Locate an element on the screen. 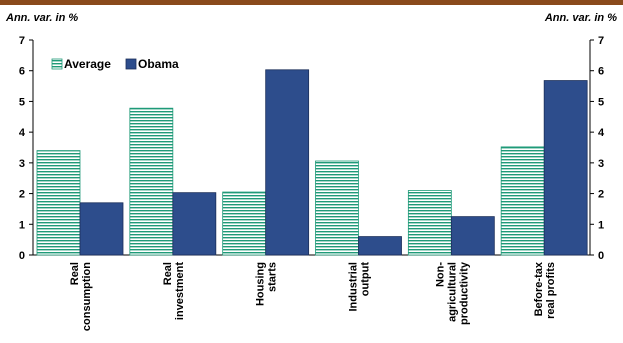  right-tick-labels: 0 1 2 3 4 5 6 7 is located at coordinates (601, 148).